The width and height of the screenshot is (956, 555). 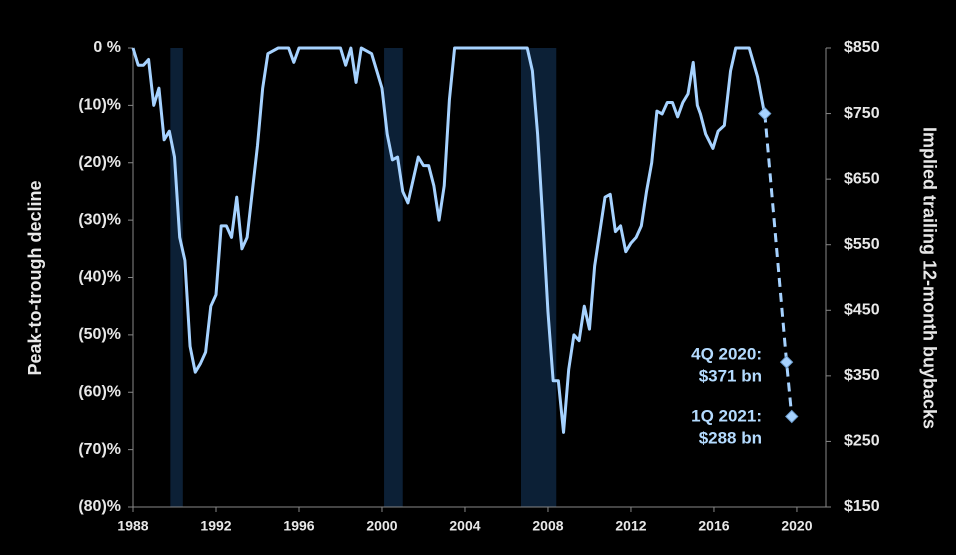 What do you see at coordinates (862, 178) in the screenshot?
I see `y2-tick-label: $650` at bounding box center [862, 178].